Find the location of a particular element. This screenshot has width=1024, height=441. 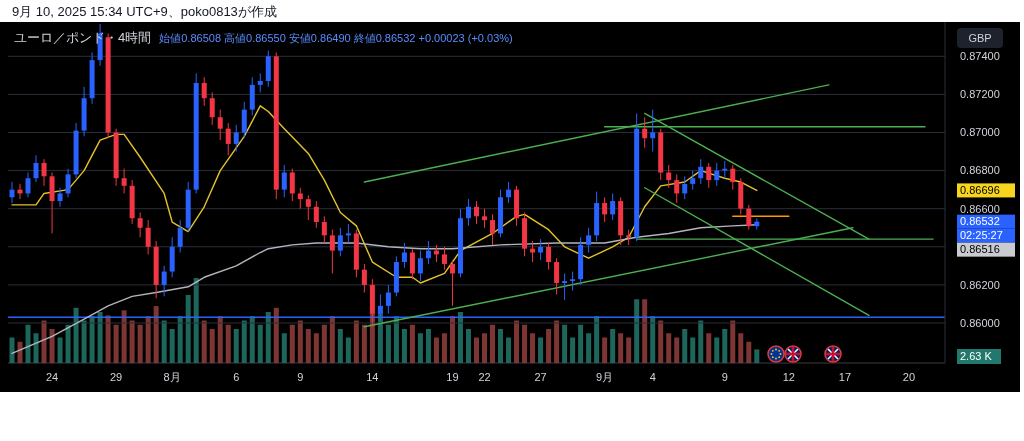

y-tick-label: 0.86200 is located at coordinates (980, 284).